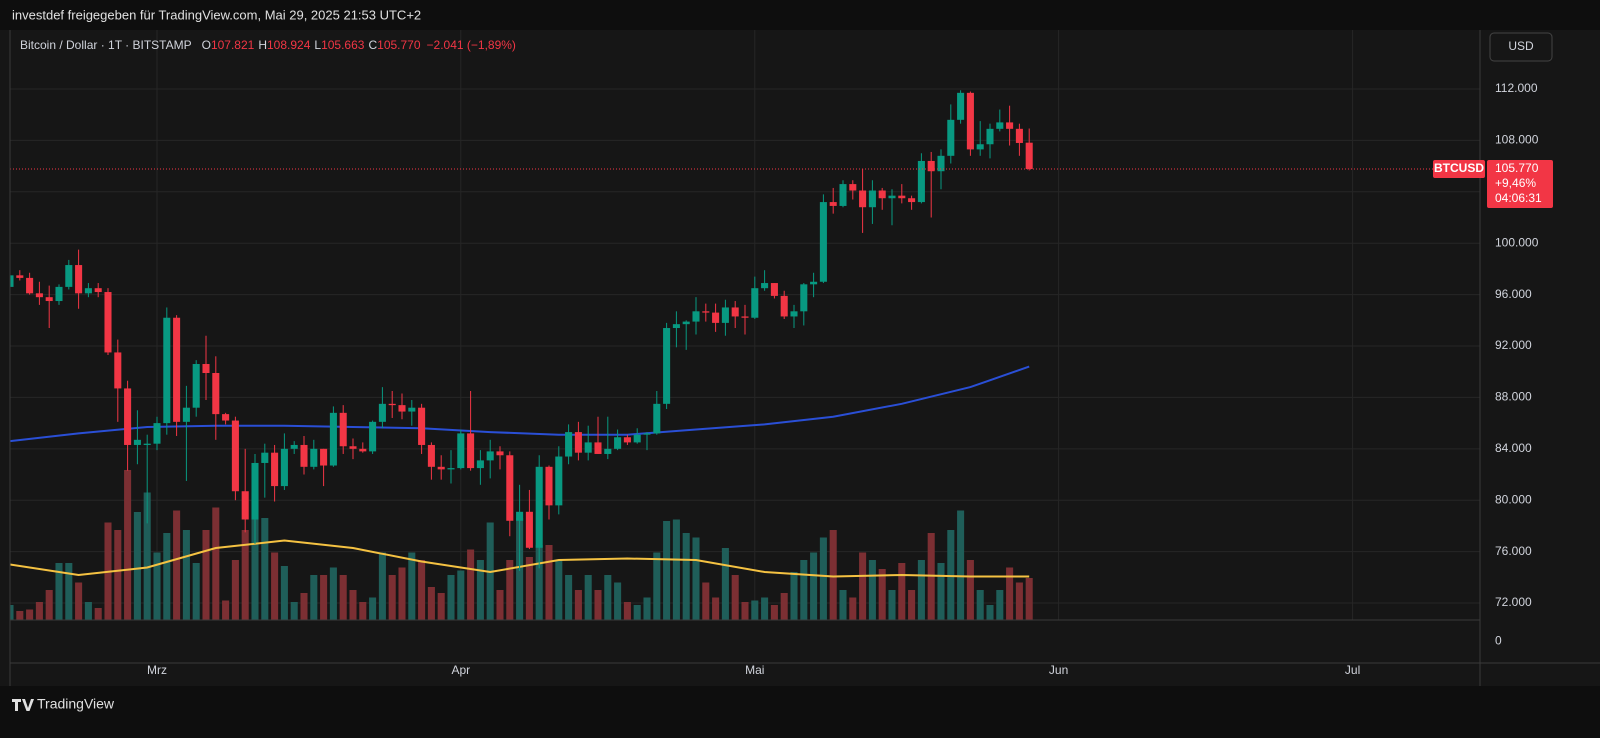 The width and height of the screenshot is (1600, 738). What do you see at coordinates (1513, 345) in the screenshot?
I see `y-tick-label: 92.000` at bounding box center [1513, 345].